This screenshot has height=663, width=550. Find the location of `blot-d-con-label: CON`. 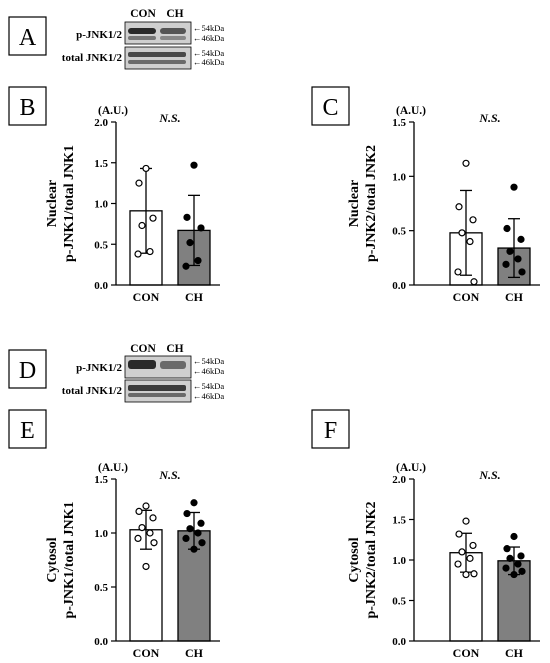

blot-d-con-label: CON is located at coordinates (143, 349).